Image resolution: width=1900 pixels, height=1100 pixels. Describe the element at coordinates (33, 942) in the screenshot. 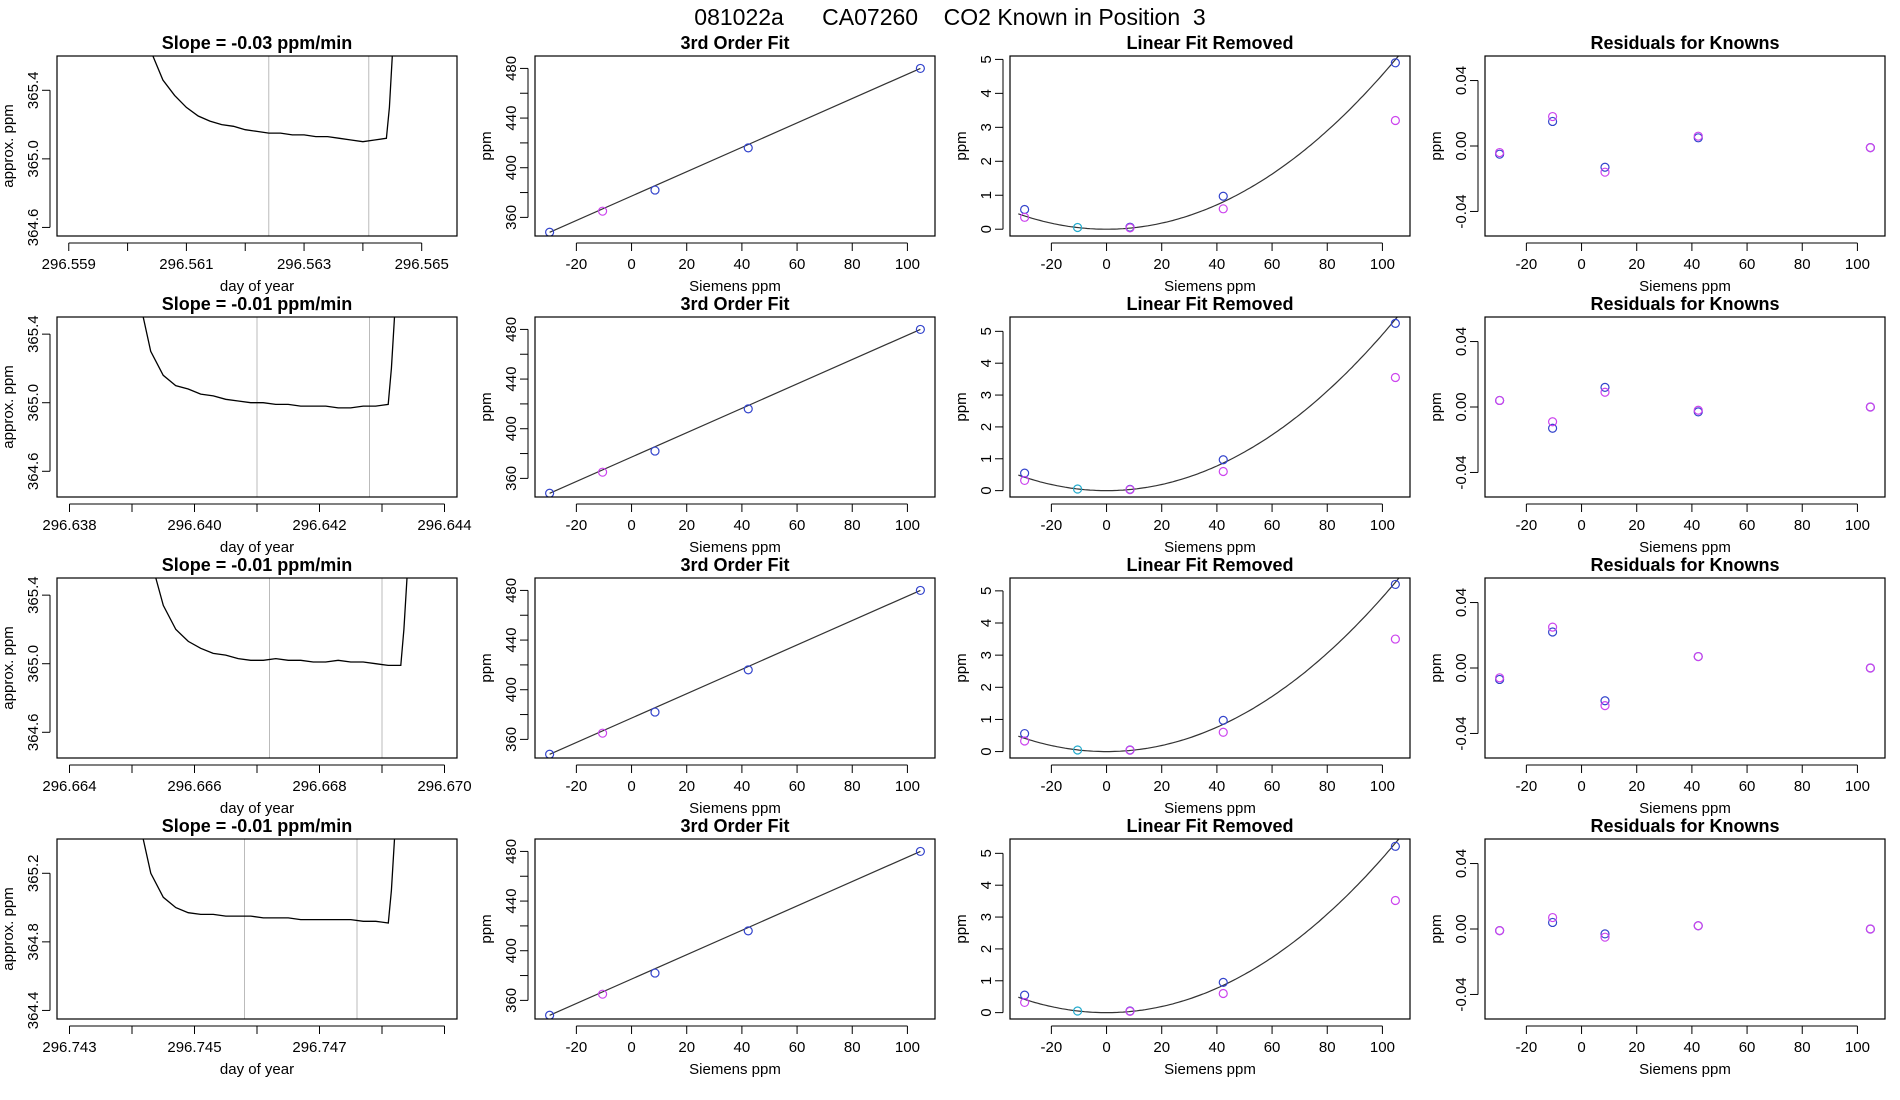

I see `y-tick-label: 364.8` at that location.